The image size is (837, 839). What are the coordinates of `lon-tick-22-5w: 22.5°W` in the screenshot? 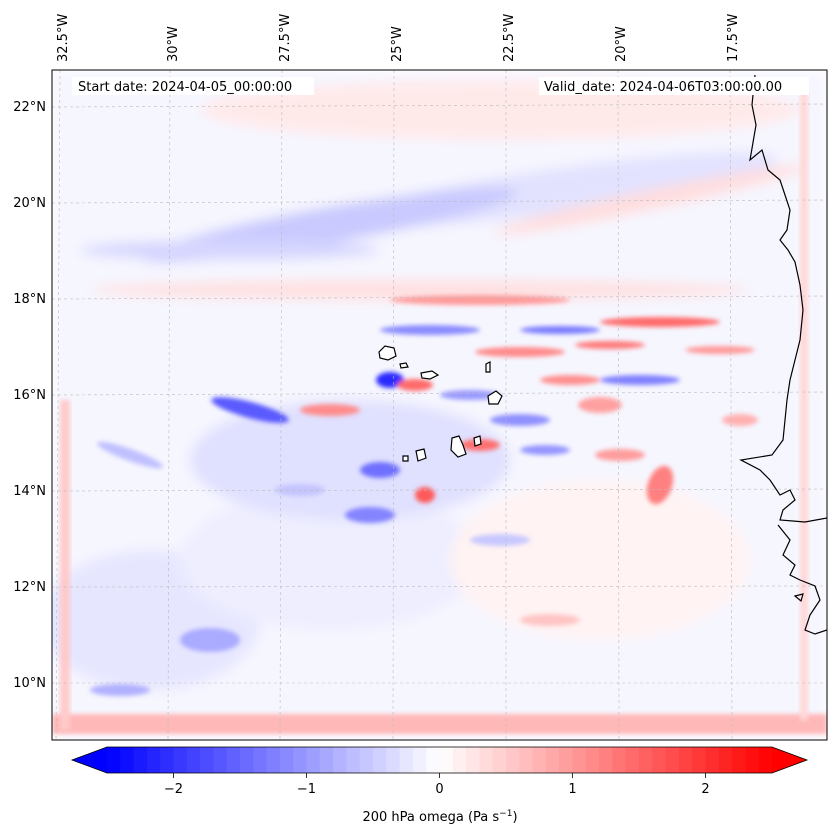 It's located at (509, 38).